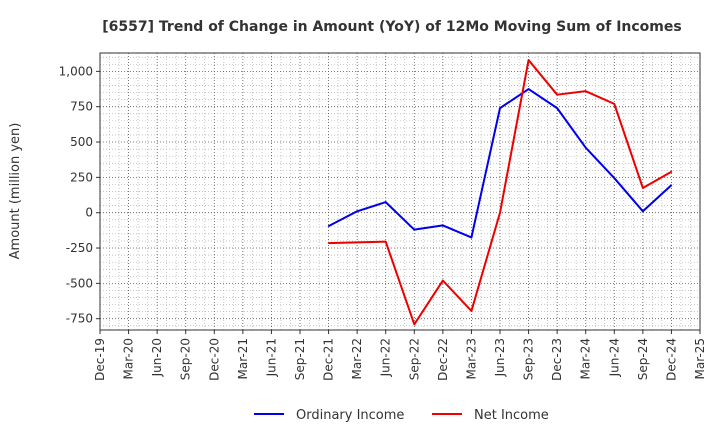 Image resolution: width=720 pixels, height=440 pixels. I want to click on x-tick-label: Mar-24, so click(586, 358).